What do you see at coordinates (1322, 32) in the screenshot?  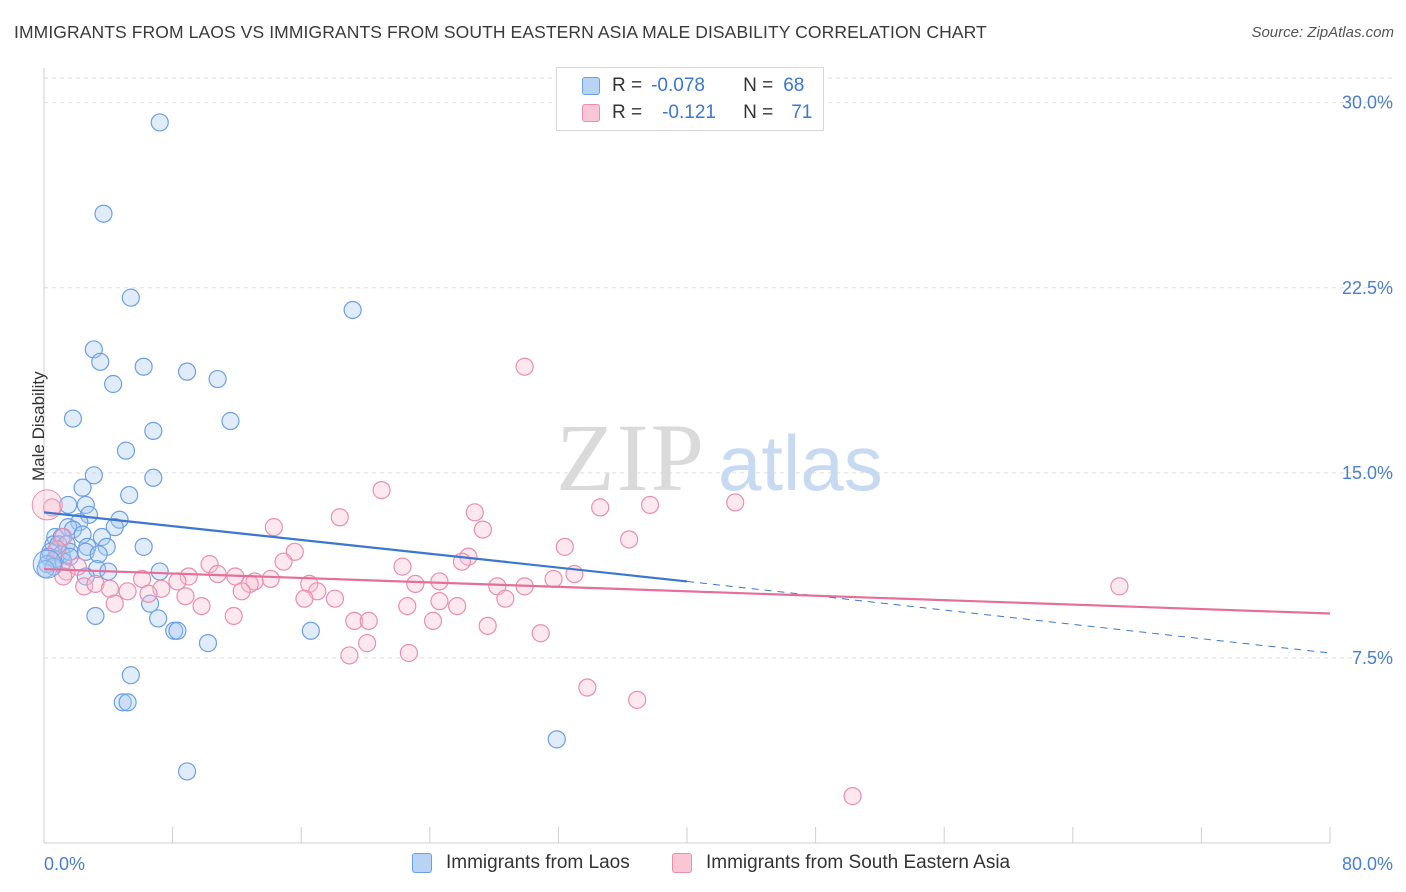 I see `chart-source: Source: ZipAtlas.com` at bounding box center [1322, 32].